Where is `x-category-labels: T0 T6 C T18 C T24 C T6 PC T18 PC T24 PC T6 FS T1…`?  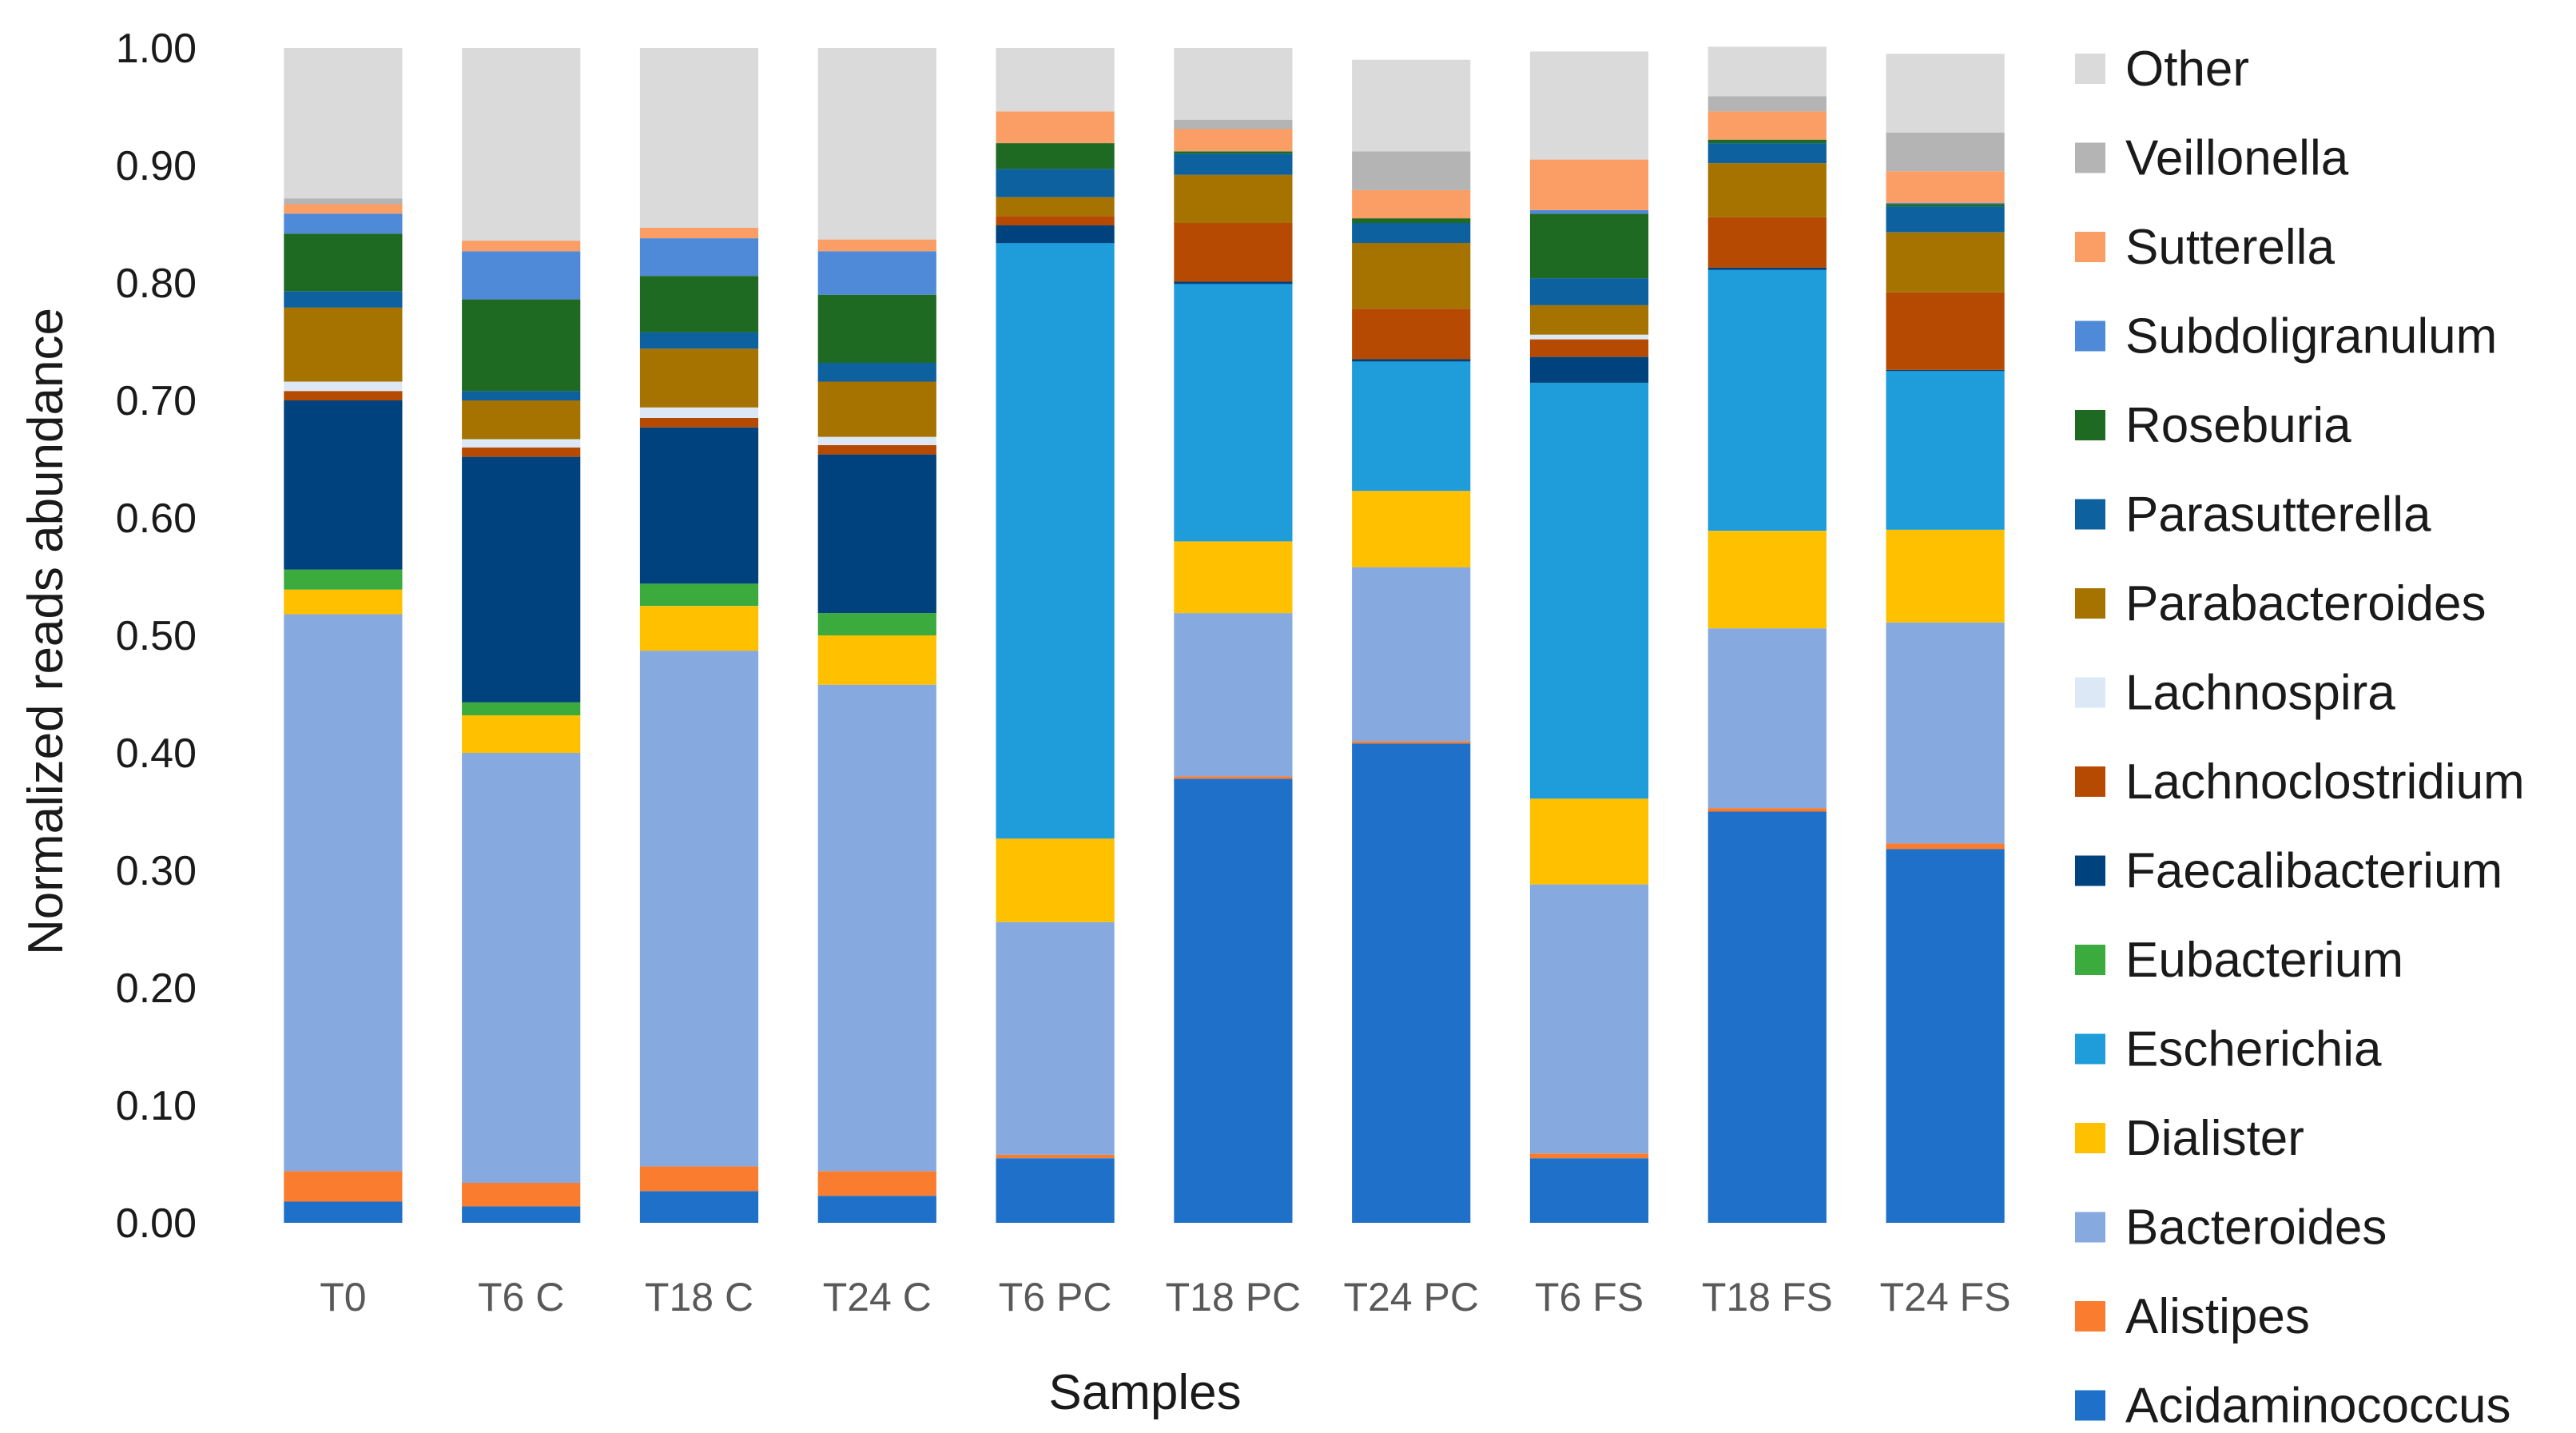 x-category-labels: T0 T6 C T18 C T24 C T6 PC T18 PC T24 PC T6 FS T1… is located at coordinates (1165, 1297).